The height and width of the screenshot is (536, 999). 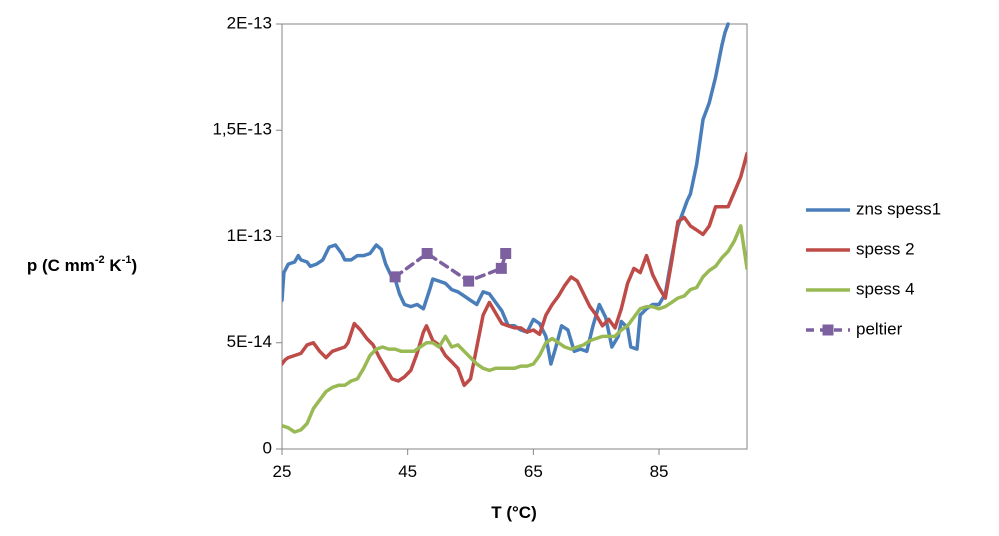 What do you see at coordinates (885, 288) in the screenshot?
I see `legend-label: spess 4` at bounding box center [885, 288].